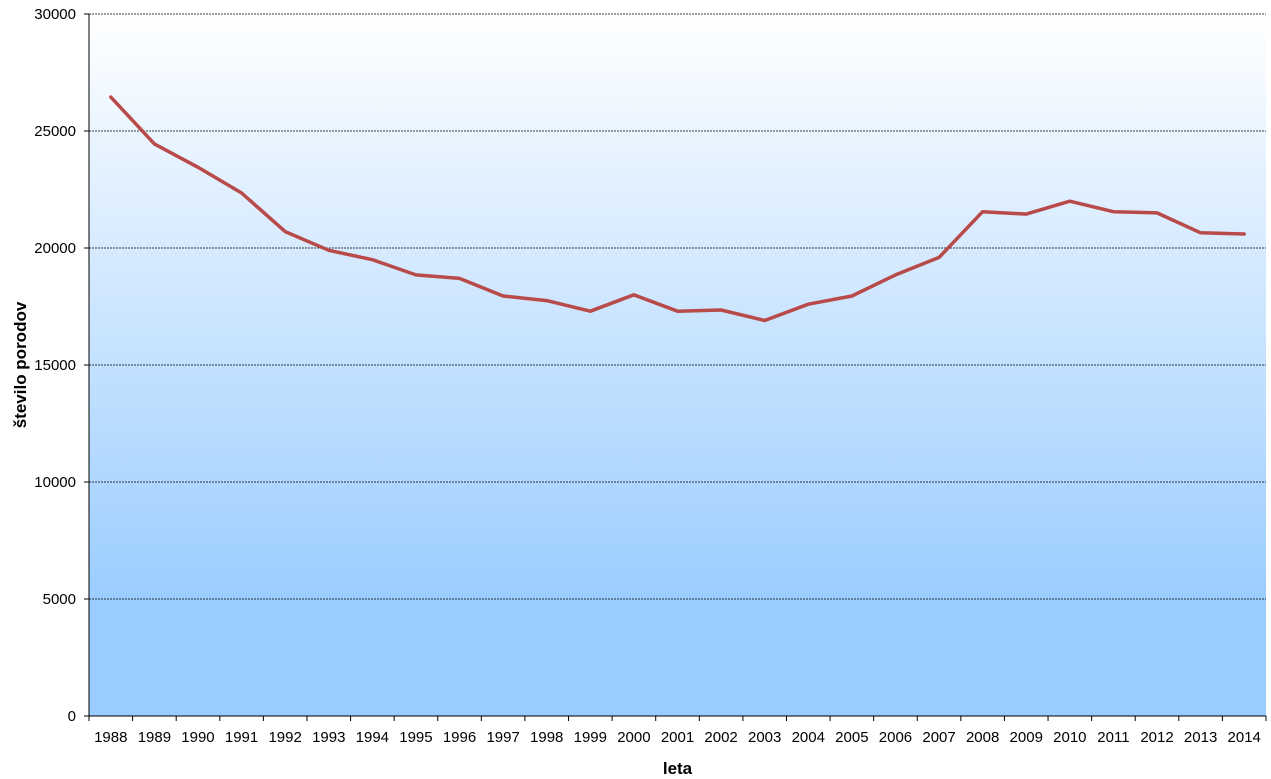 The height and width of the screenshot is (779, 1271). Describe the element at coordinates (895, 737) in the screenshot. I see `x-tick-label: 2006` at that location.